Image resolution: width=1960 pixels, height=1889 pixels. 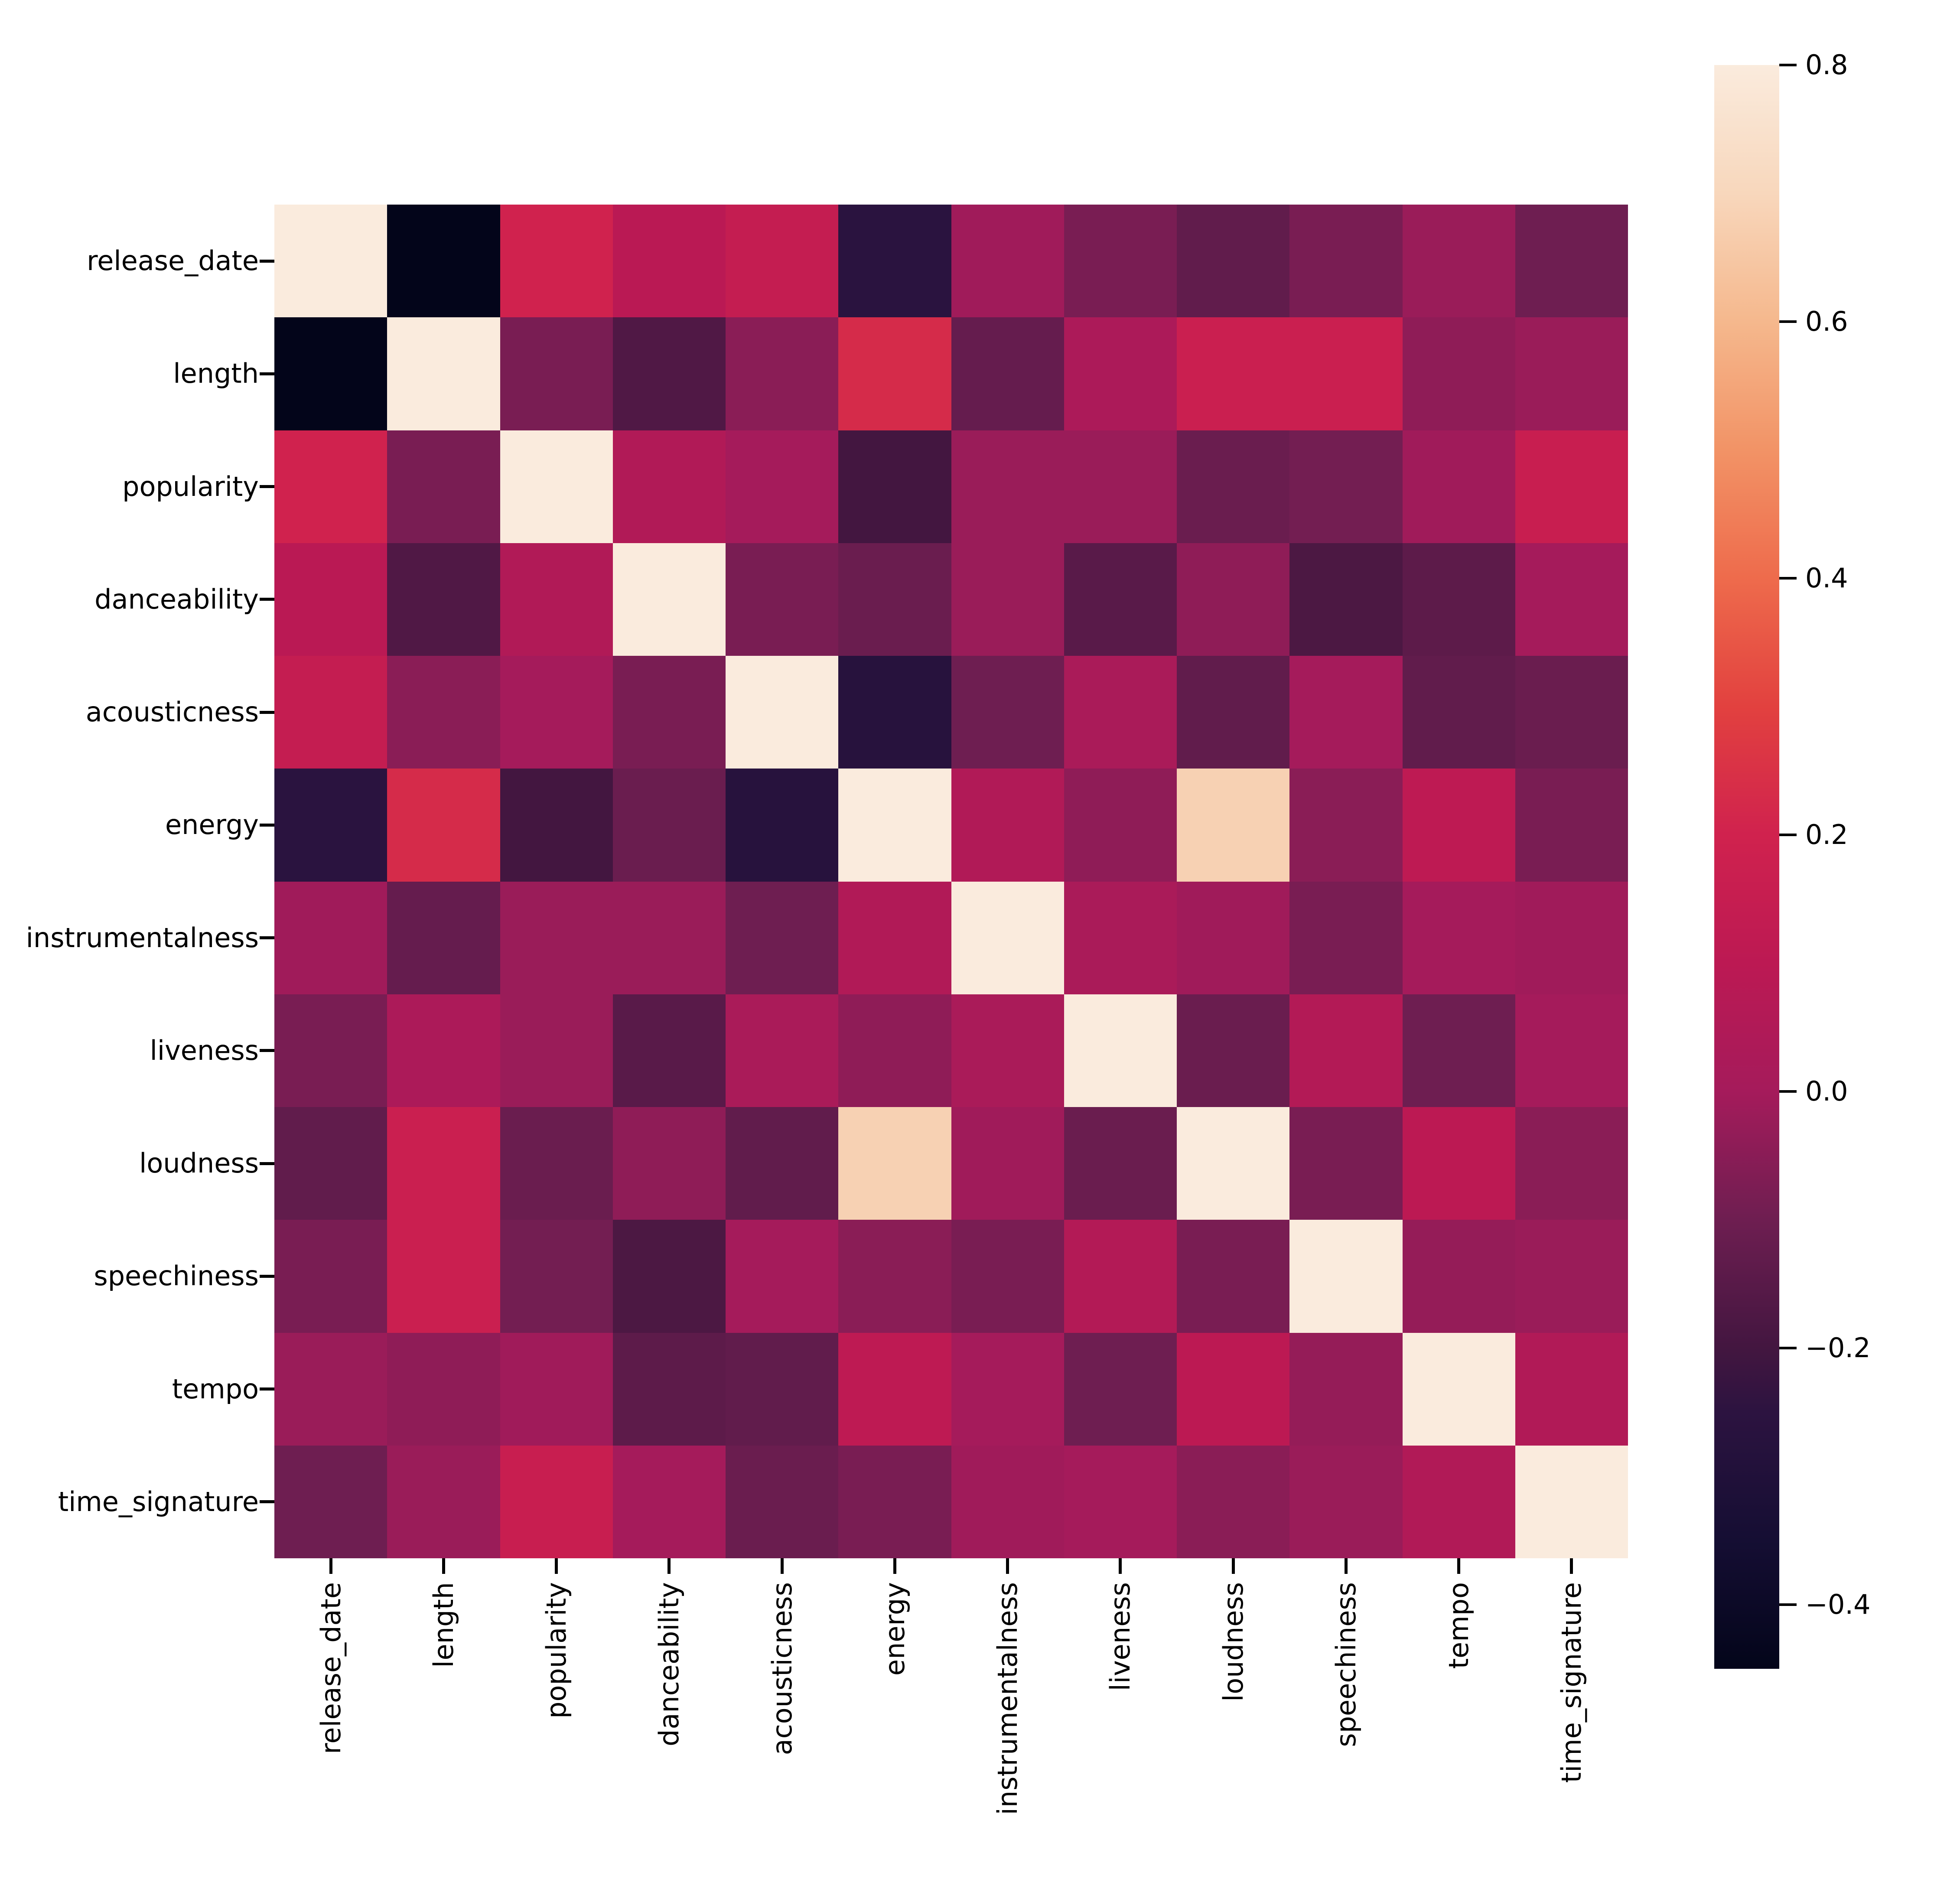 What do you see at coordinates (212, 825) in the screenshot?
I see `y-tick-label-energy: energy` at bounding box center [212, 825].